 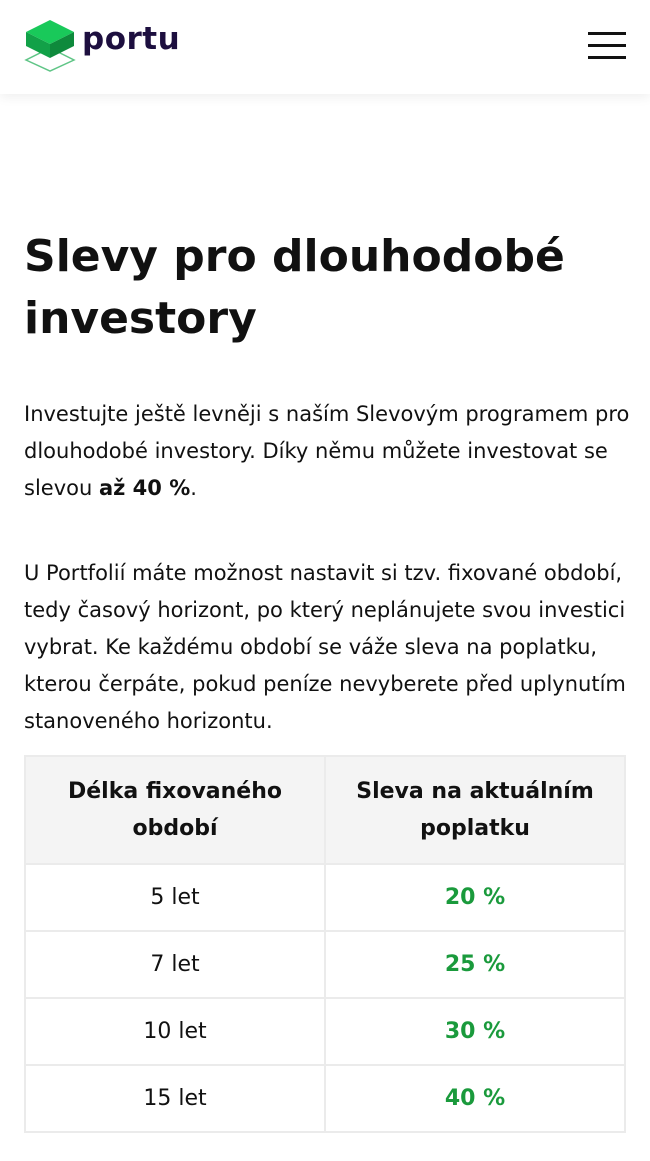 I want to click on portu-logo: portu, so click(x=102, y=45).